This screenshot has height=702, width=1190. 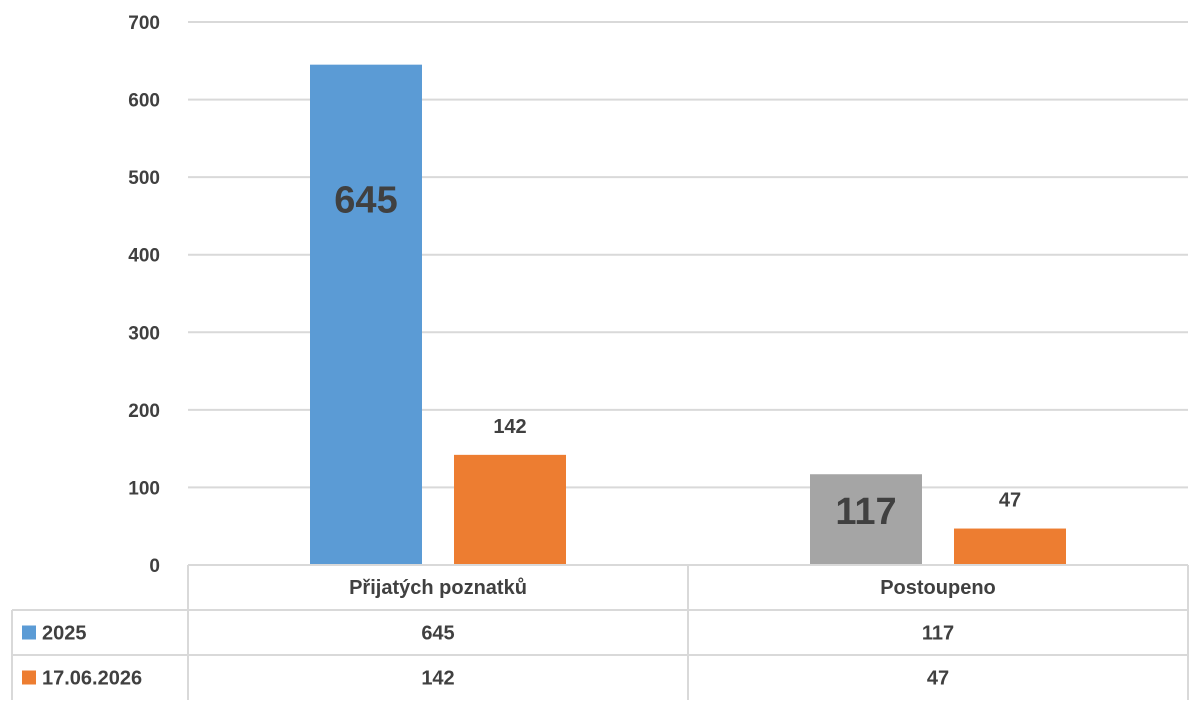 I want to click on y-tick-label: 500, so click(x=144, y=178).